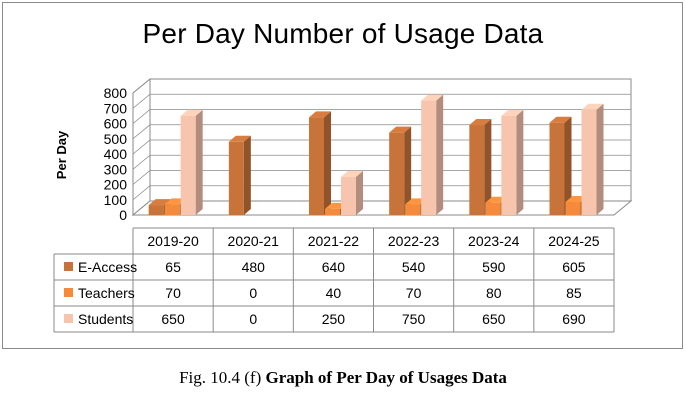  I want to click on category-label: 2024-25, so click(574, 241).